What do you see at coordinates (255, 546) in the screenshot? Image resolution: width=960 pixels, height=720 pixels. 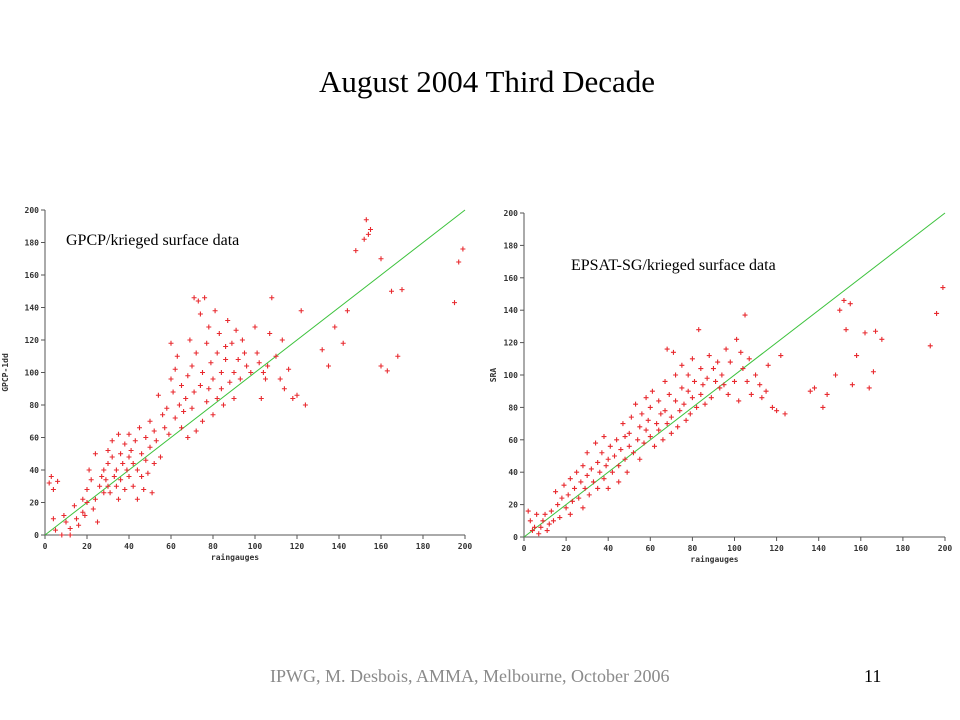 I see `x-tick-label: 100` at bounding box center [255, 546].